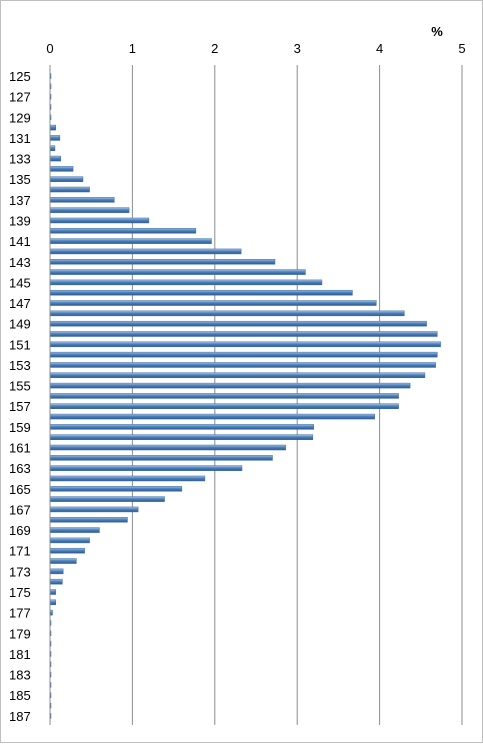 The image size is (483, 744). What do you see at coordinates (20, 571) in the screenshot?
I see `y-tick-label: 173` at bounding box center [20, 571].